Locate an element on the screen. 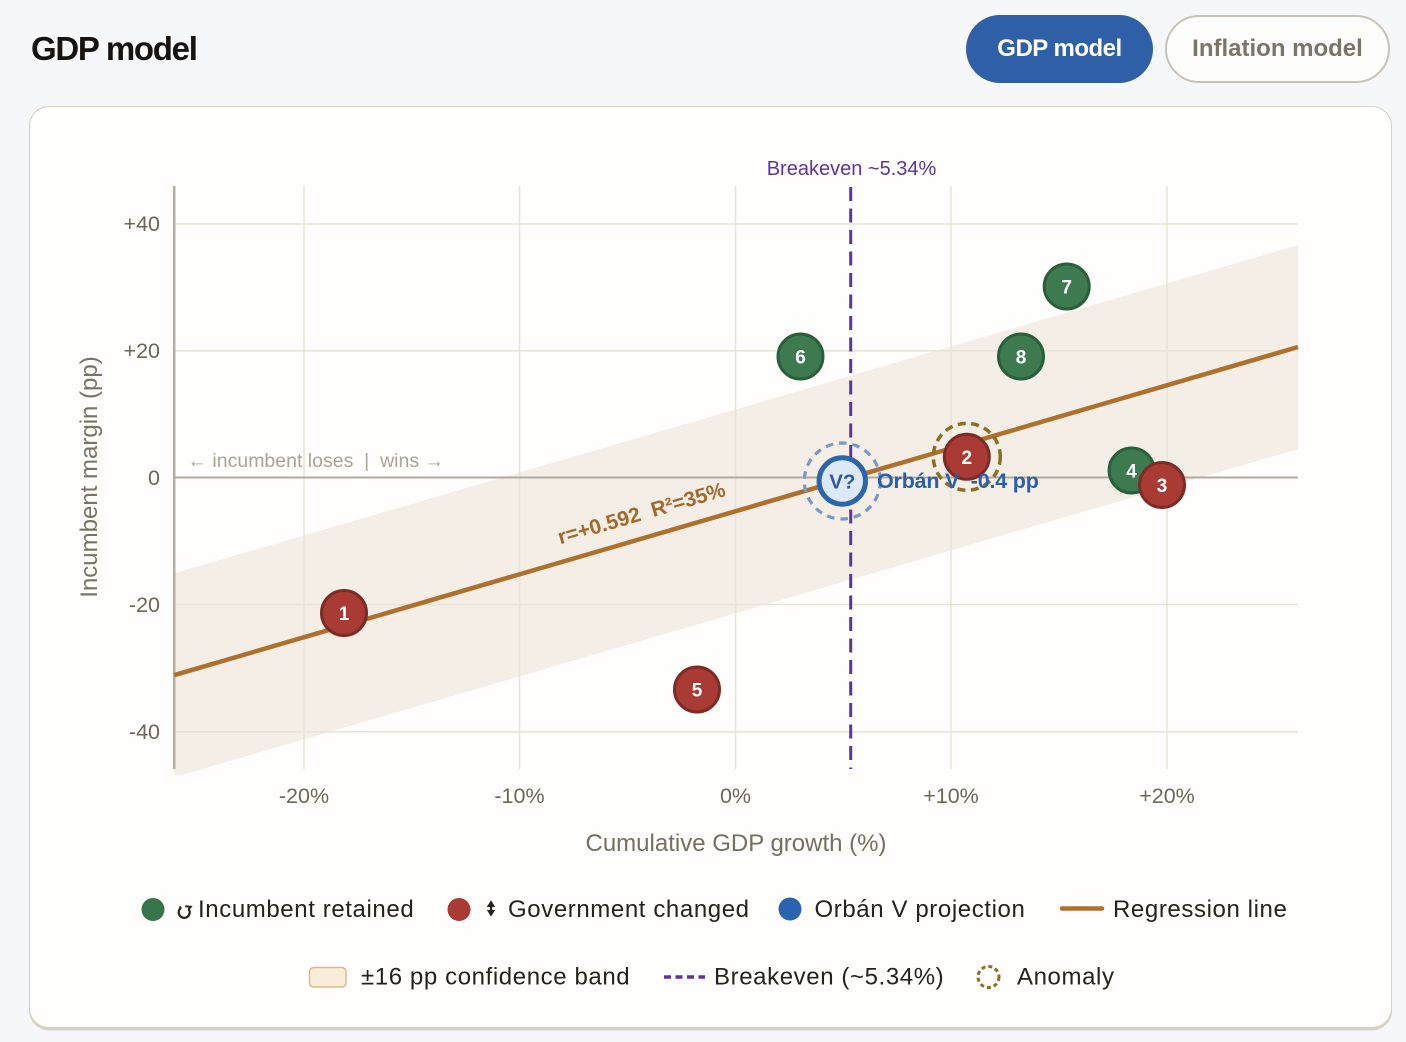 Image resolution: width=1406 pixels, height=1042 pixels. svg-text: Government changed is located at coordinates (629, 909).